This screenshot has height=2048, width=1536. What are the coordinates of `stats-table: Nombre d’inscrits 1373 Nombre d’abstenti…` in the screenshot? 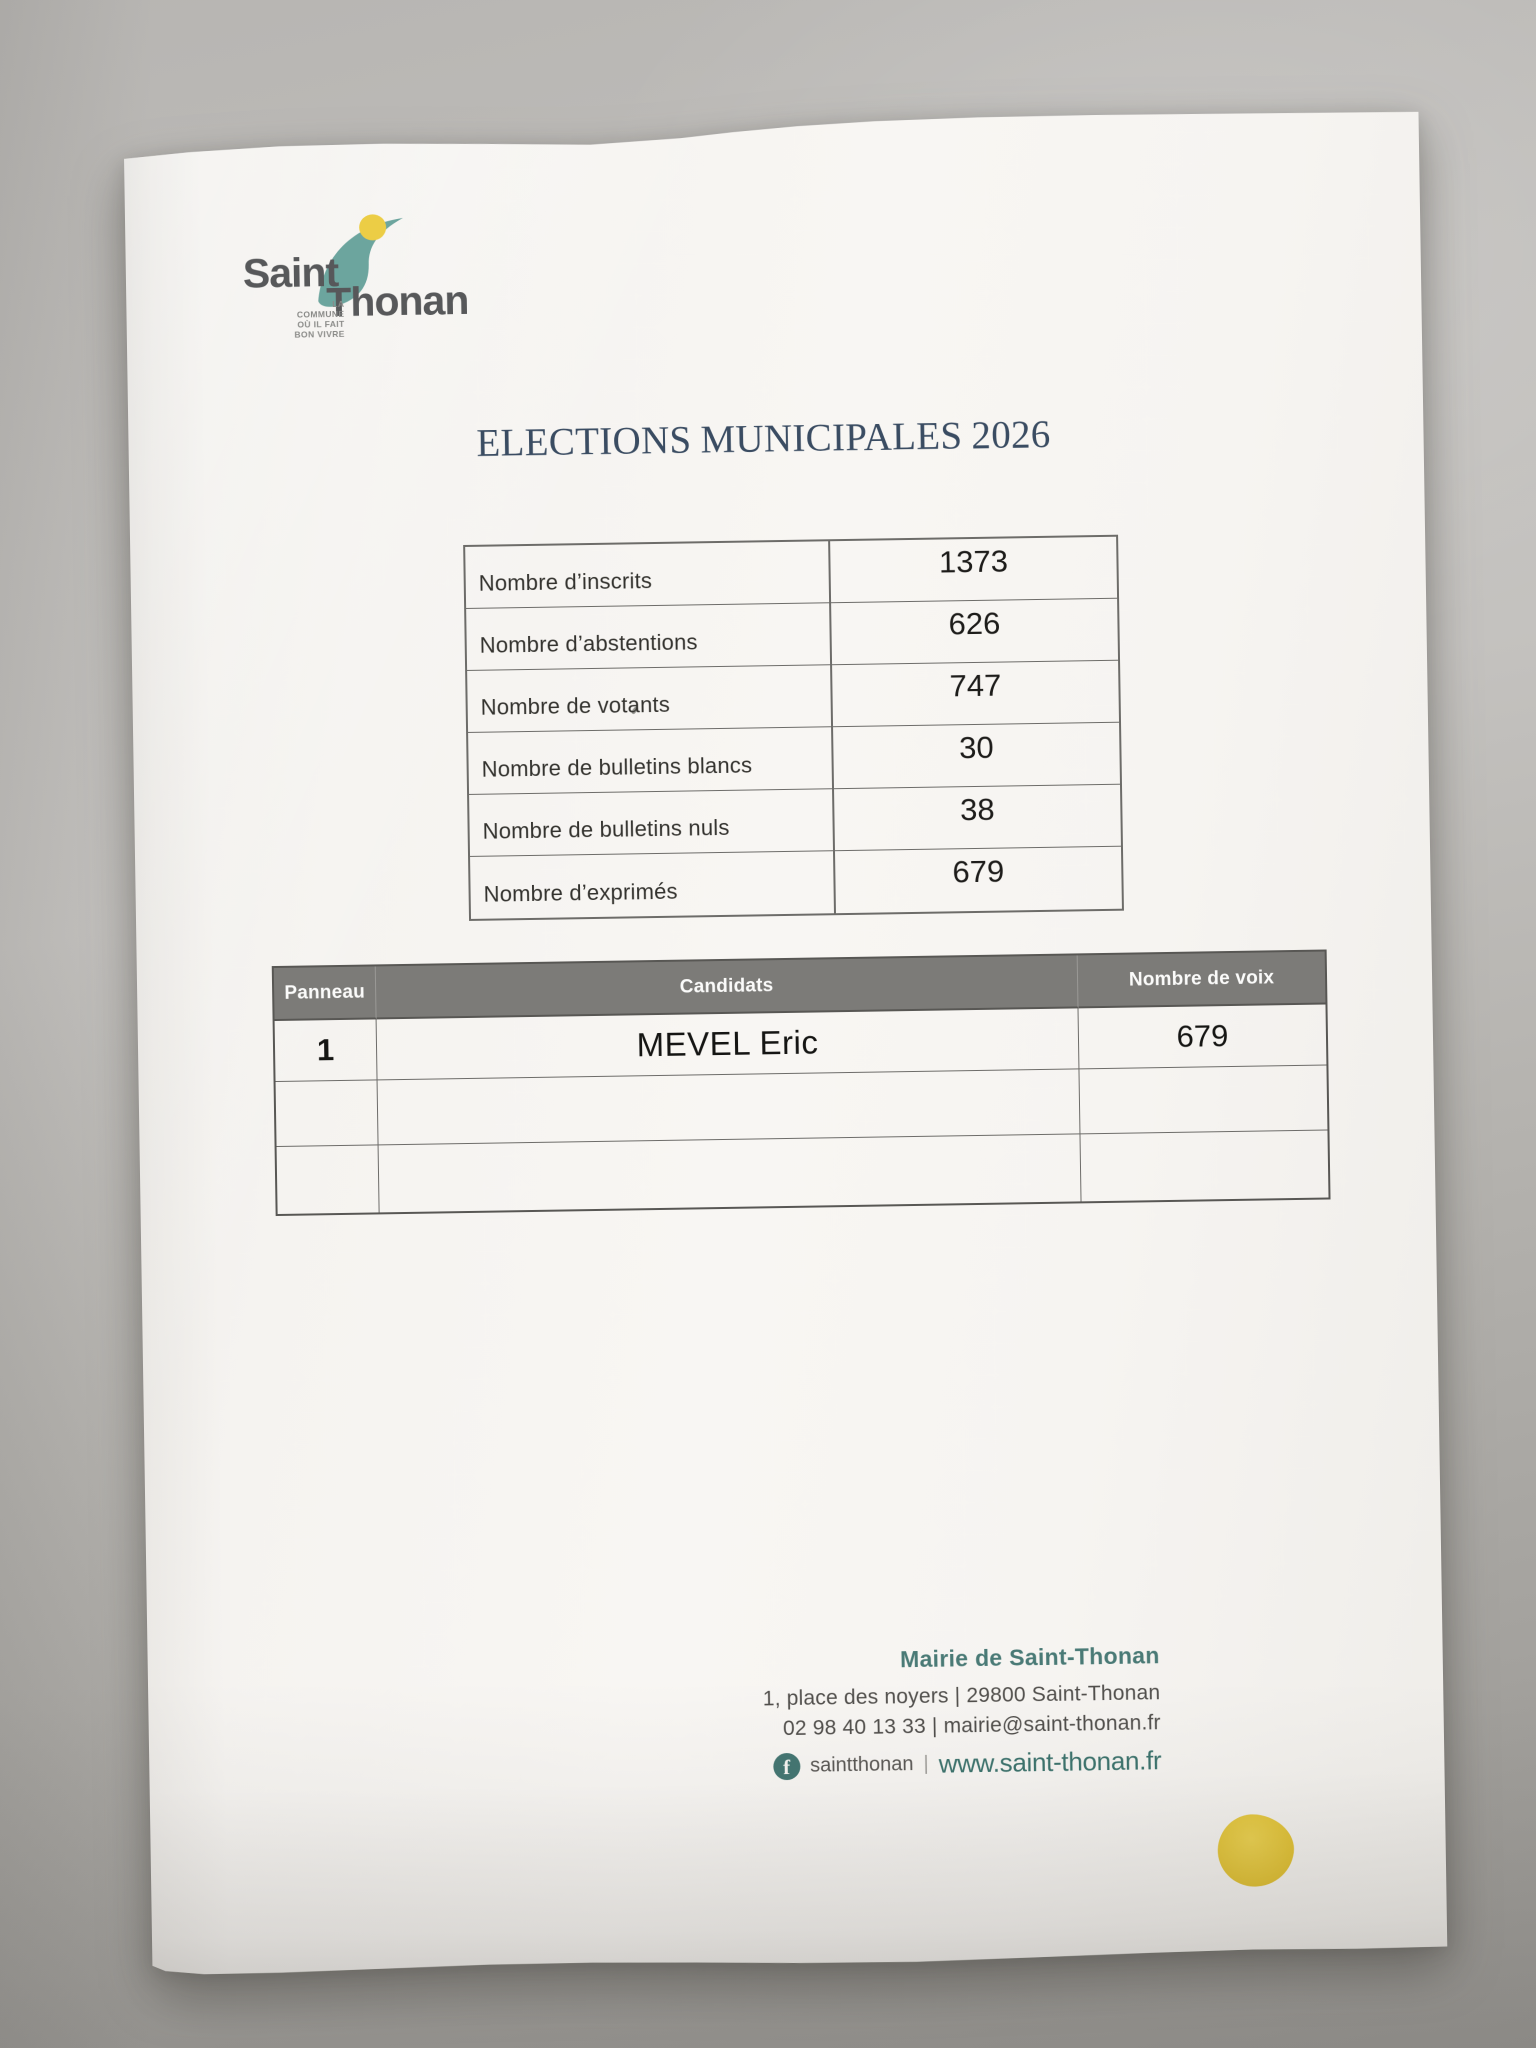 It's located at (793, 728).